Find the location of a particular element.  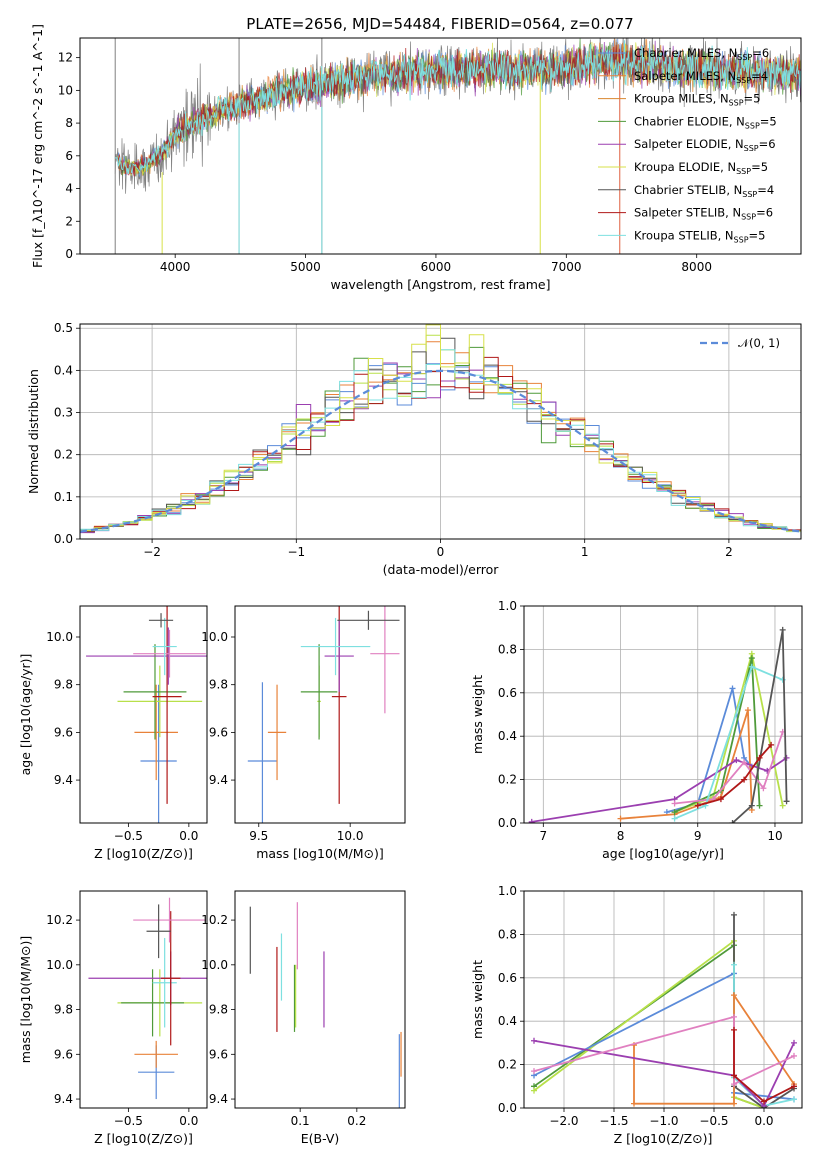

y-tick-label: 0.1 is located at coordinates (63, 497).